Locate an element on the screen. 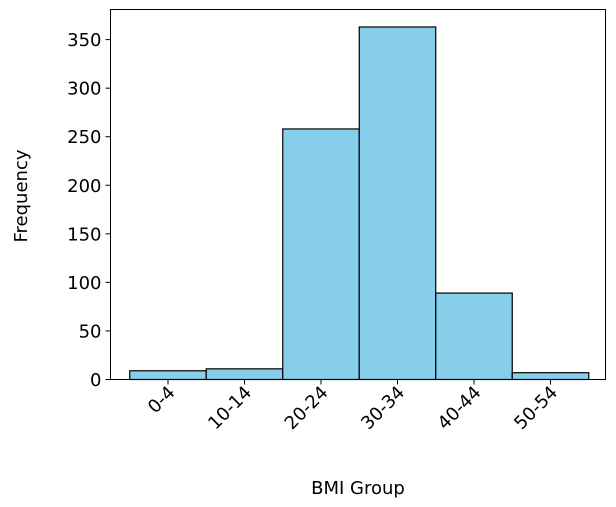 This screenshot has height=507, width=616. x-tick-label: 50-54 is located at coordinates (536, 408).